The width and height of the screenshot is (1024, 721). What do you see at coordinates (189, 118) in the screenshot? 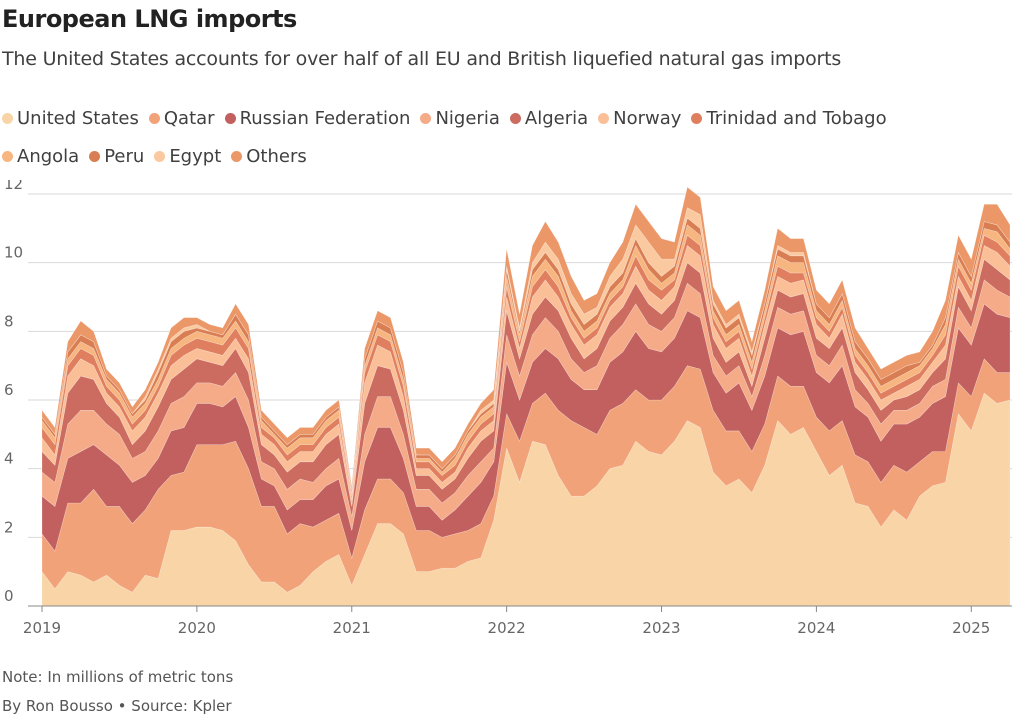
I see `legend-label: Qatar` at bounding box center [189, 118].